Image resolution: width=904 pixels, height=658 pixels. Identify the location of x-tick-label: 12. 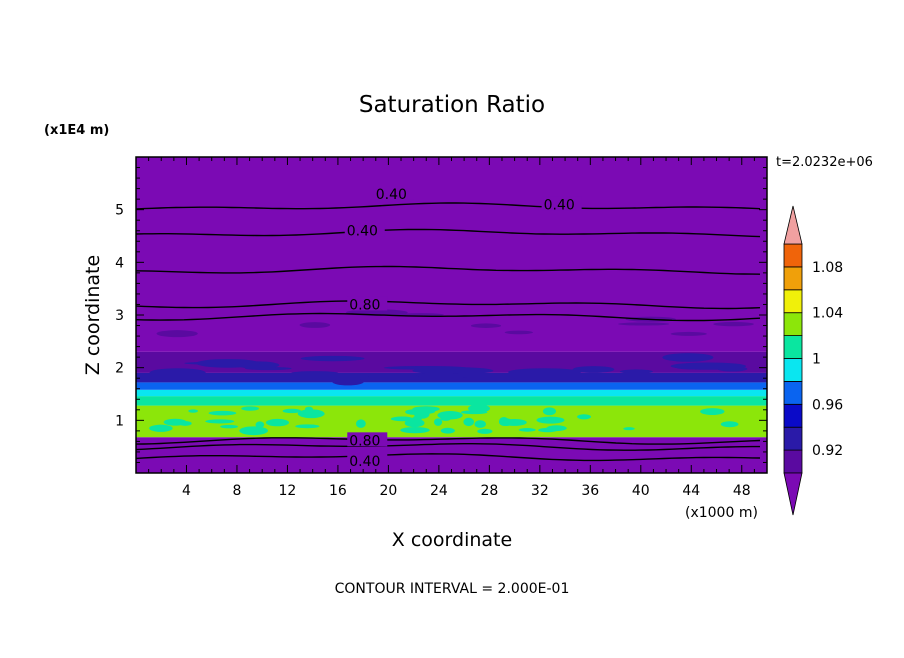
(288, 491).